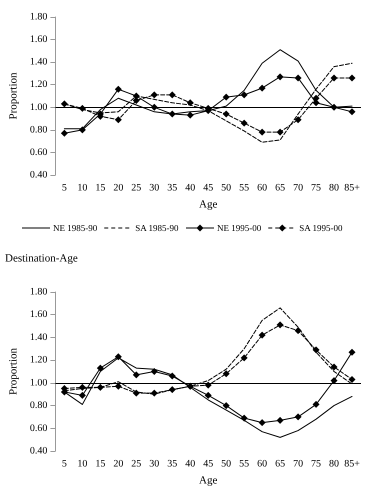  Describe the element at coordinates (75, 228) in the screenshot. I see `legend-label: NE 1985-90` at that location.